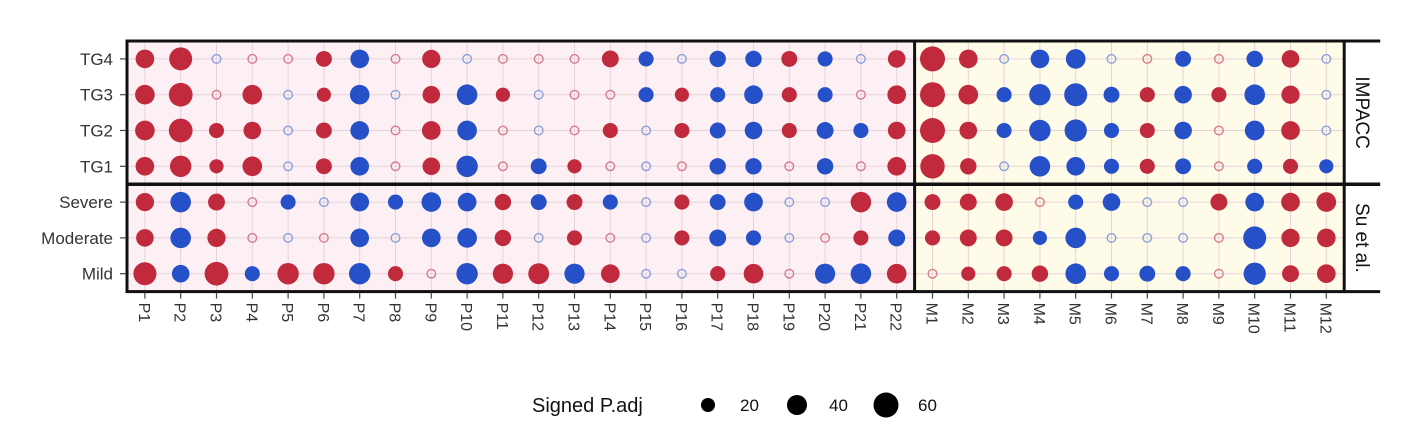 Image resolution: width=1408 pixels, height=430 pixels. What do you see at coordinates (503, 238) in the screenshot?
I see `dot-moderate-p11` at bounding box center [503, 238].